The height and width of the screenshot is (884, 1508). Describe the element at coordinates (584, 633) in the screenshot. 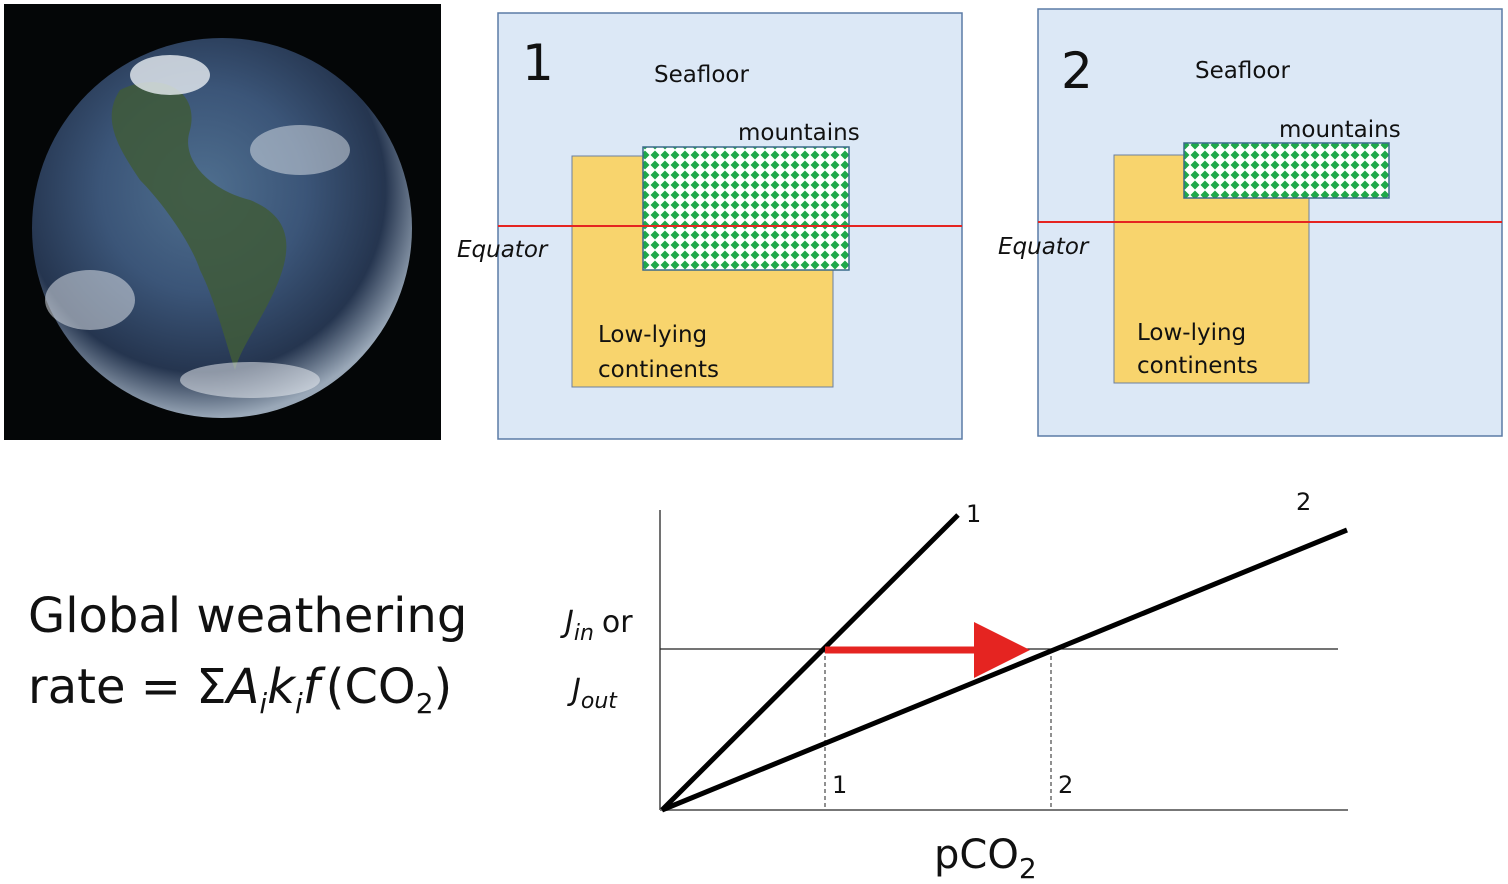

I see `y-label-part: in` at that location.